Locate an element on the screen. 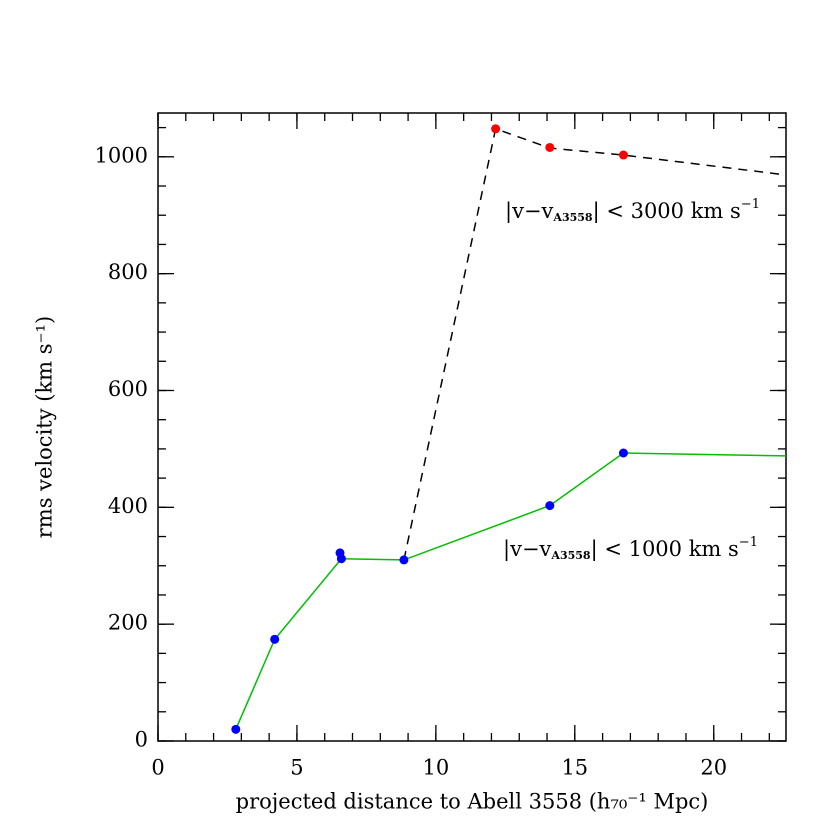  x-tick-label: 0 is located at coordinates (157, 768).